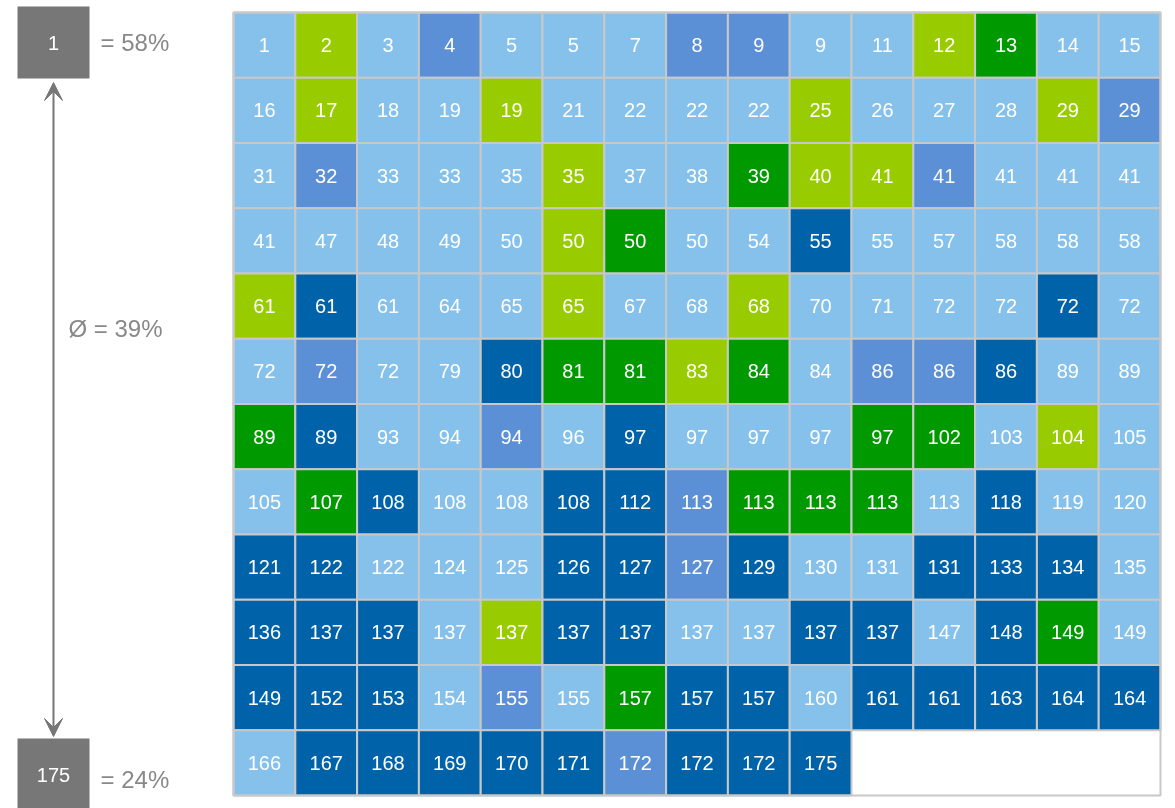 This screenshot has width=1175, height=808. What do you see at coordinates (326, 240) in the screenshot?
I see `data-label: 47` at bounding box center [326, 240].